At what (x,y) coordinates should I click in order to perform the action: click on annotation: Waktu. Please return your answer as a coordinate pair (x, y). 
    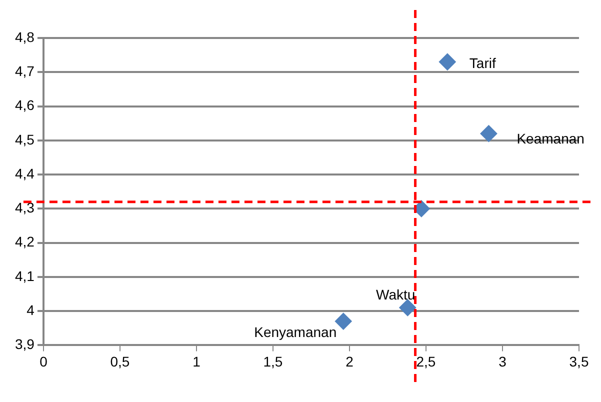
    Looking at the image, I should click on (396, 294).